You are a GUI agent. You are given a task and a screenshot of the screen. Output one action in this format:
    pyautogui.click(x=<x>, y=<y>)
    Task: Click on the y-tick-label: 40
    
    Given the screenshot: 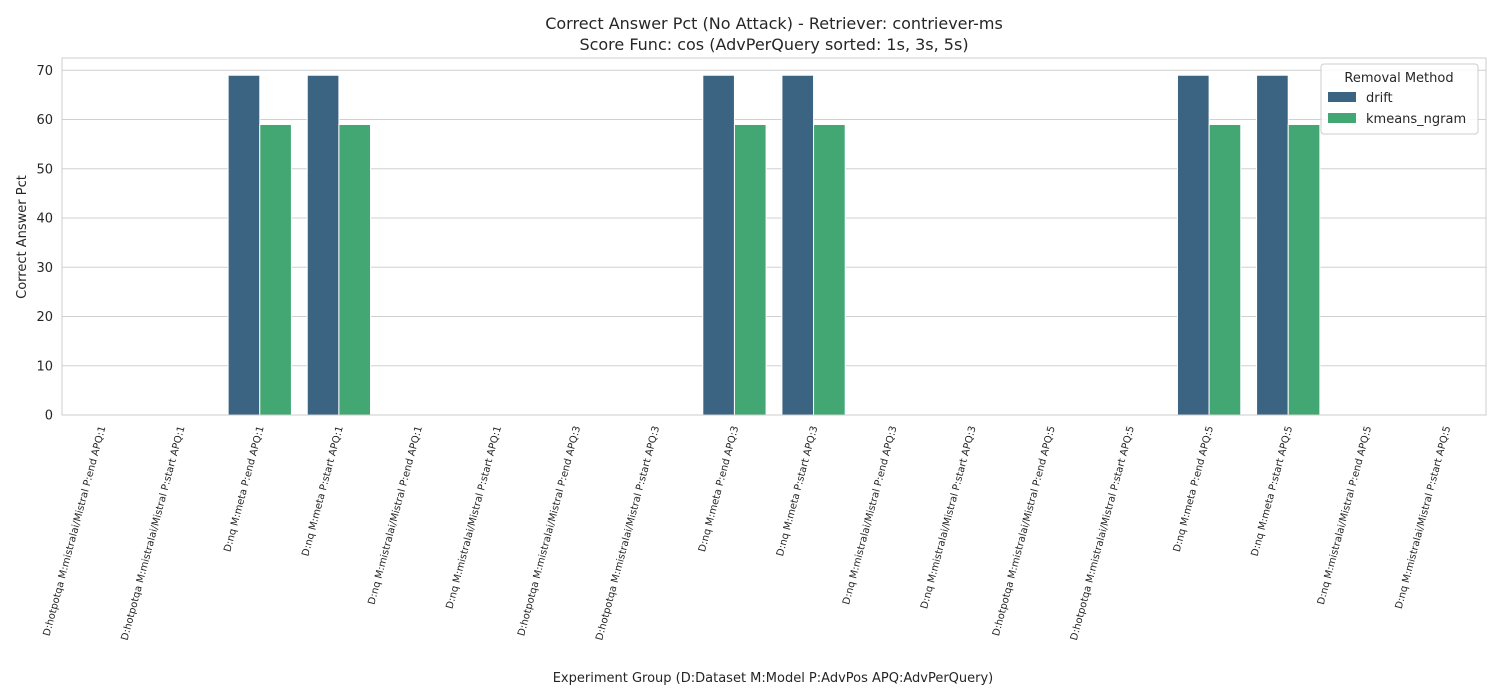 What is the action you would take?
    pyautogui.click(x=44, y=219)
    